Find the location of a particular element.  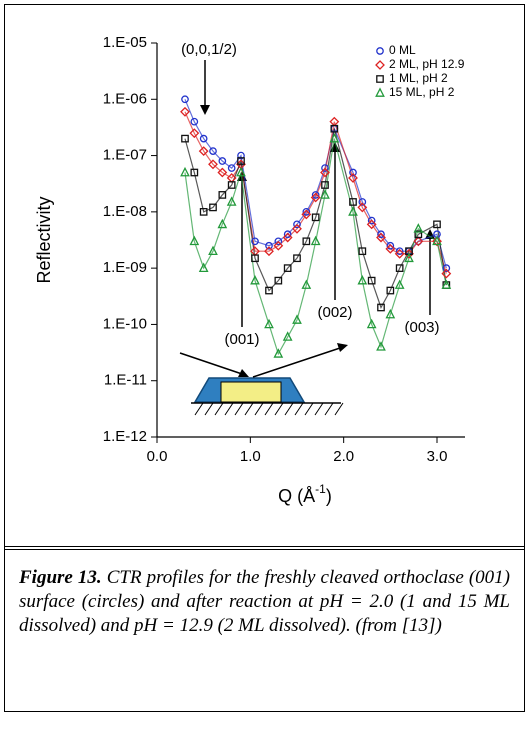

y-tick-label: 1.E-11 is located at coordinates (125, 380).